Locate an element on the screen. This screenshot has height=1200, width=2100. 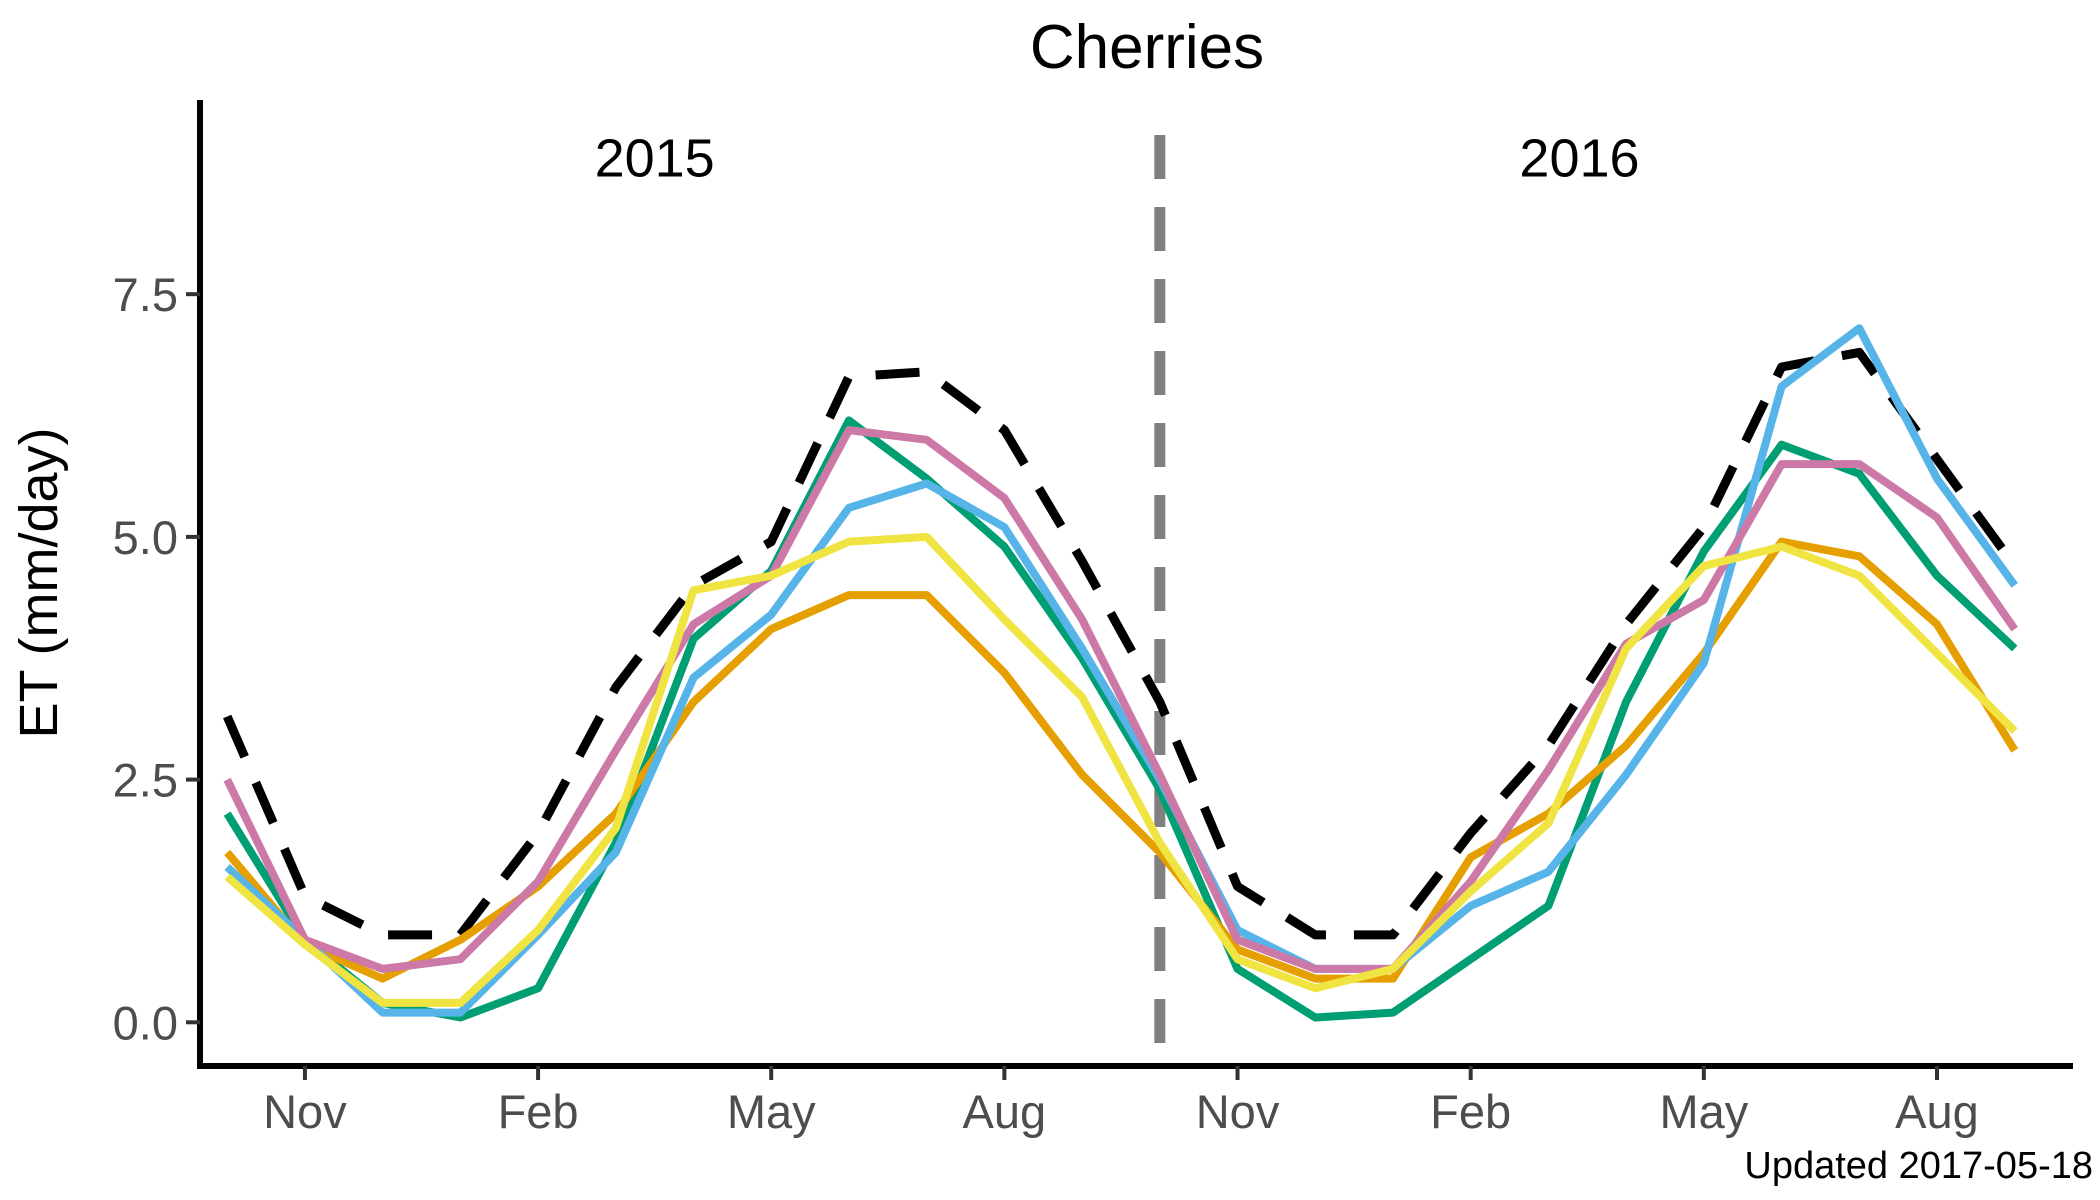
y-axis-label: ET (mm/day) is located at coordinates (39, 582).